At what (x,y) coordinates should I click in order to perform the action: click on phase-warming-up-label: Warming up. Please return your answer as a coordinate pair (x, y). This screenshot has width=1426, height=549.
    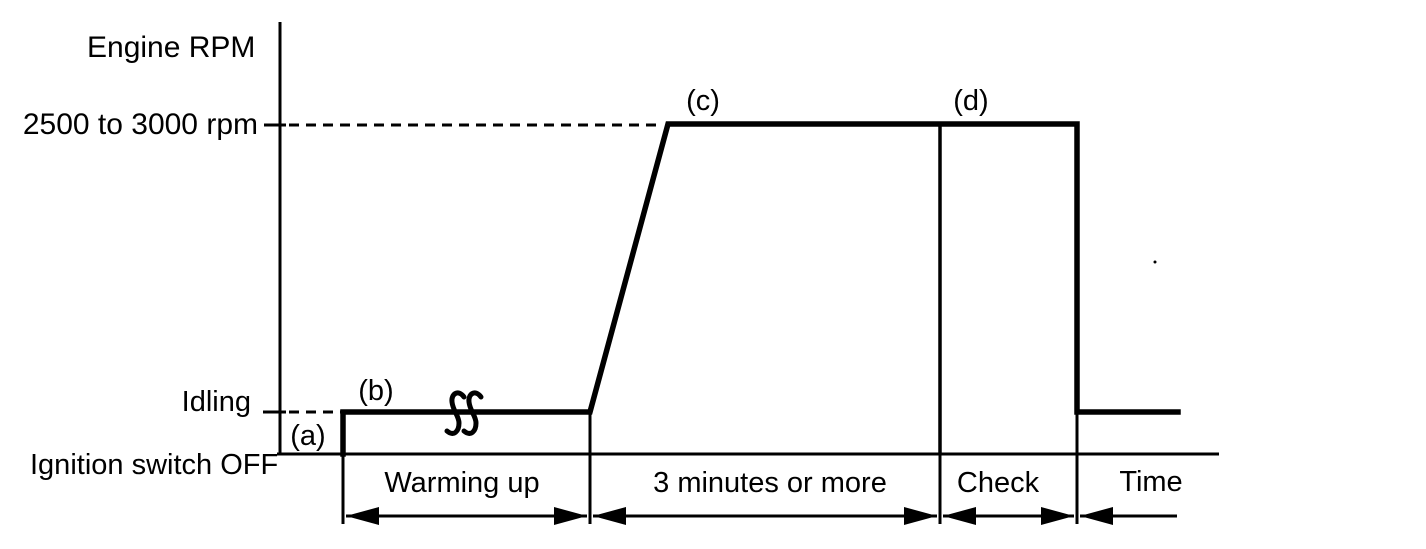
    Looking at the image, I should click on (461, 483).